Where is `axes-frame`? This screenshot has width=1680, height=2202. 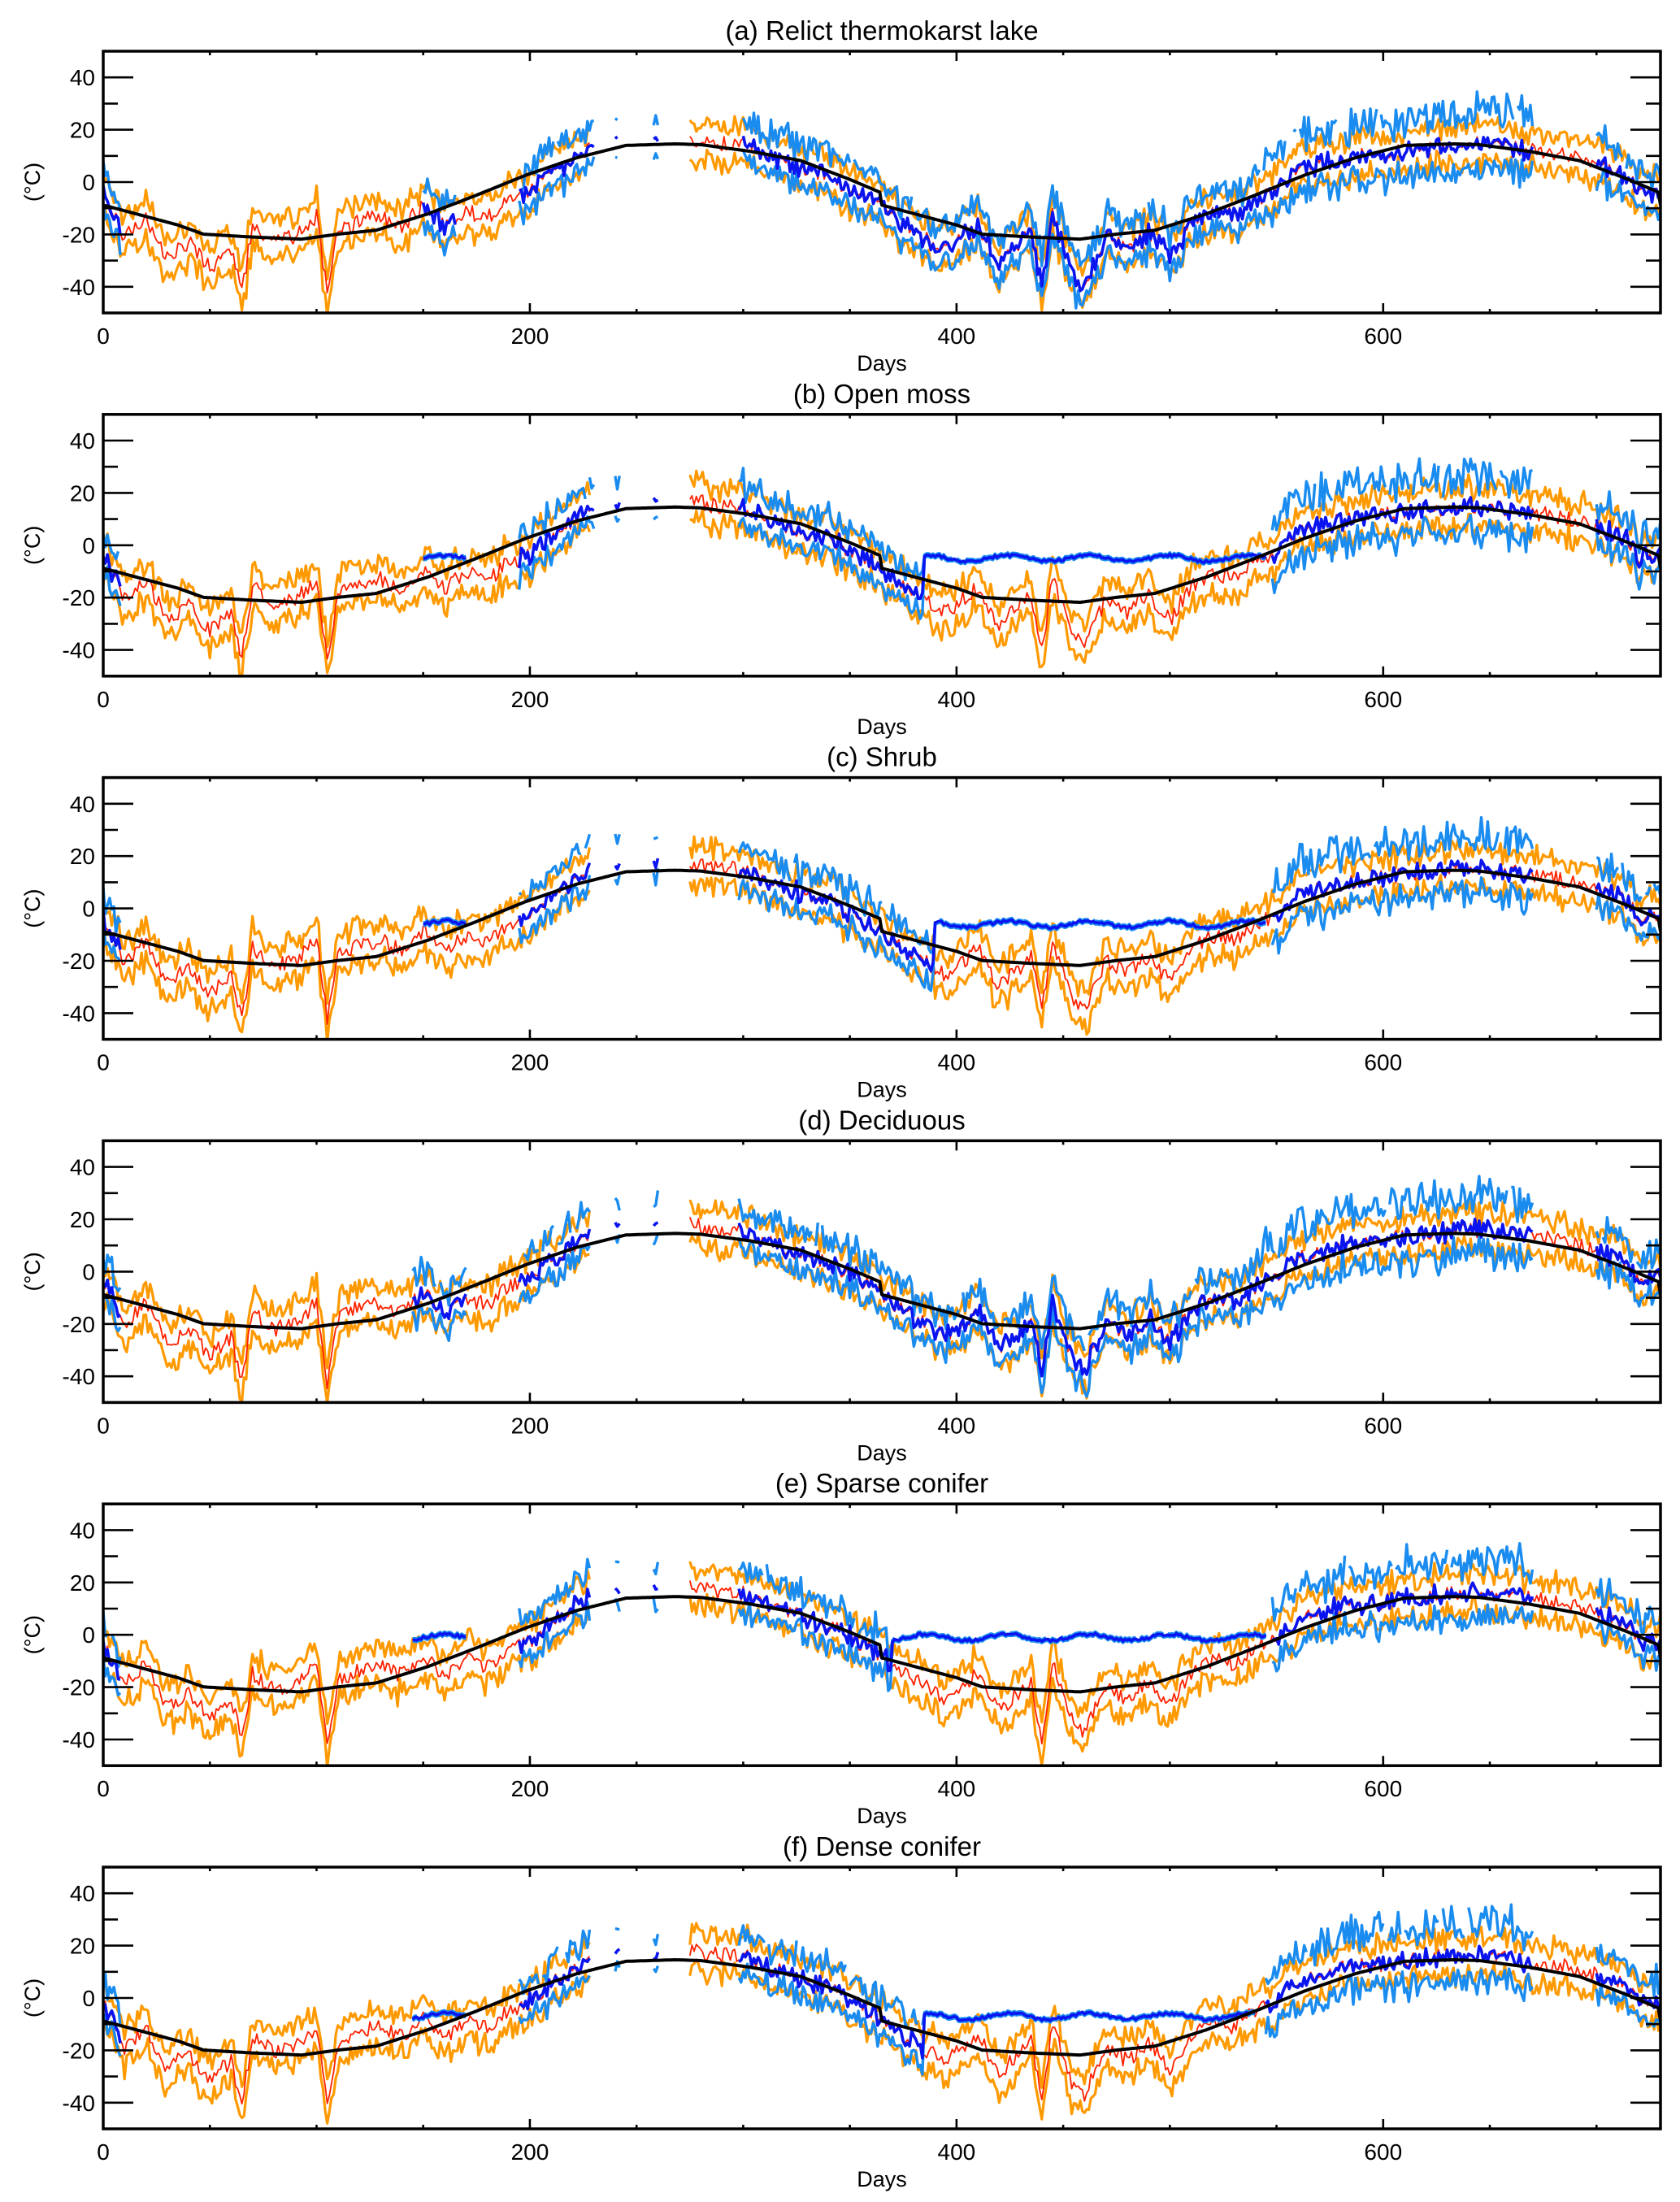 axes-frame is located at coordinates (882, 1272).